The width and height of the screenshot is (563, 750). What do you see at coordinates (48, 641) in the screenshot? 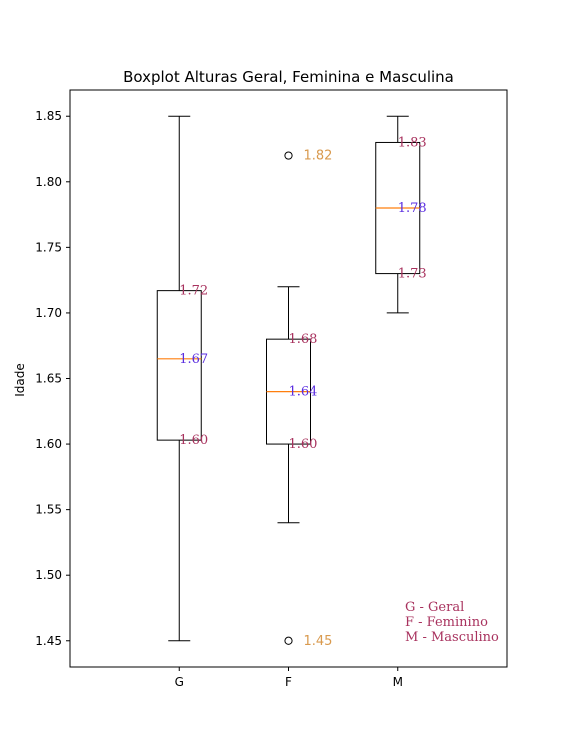
I see `y-tick-label: 1.45` at bounding box center [48, 641].